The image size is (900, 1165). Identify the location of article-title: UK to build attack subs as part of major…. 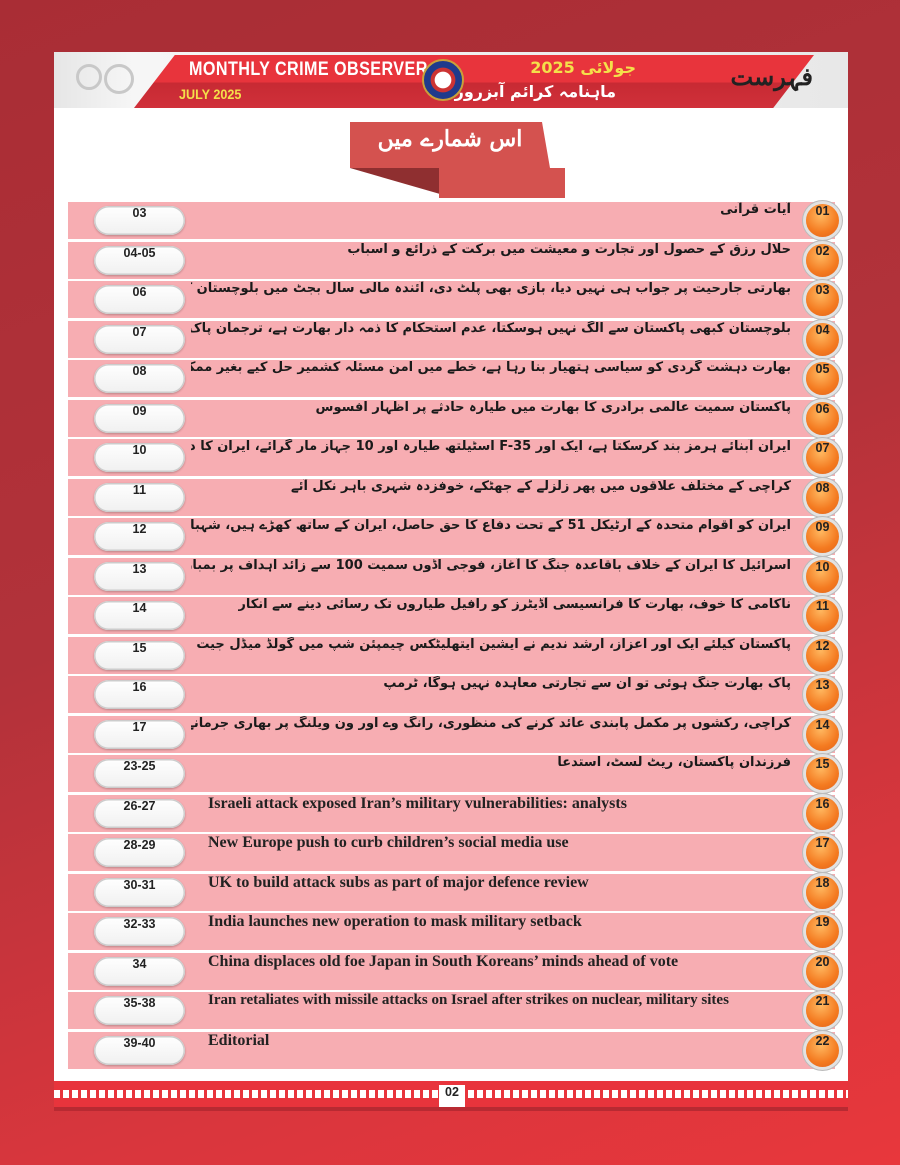
(398, 882).